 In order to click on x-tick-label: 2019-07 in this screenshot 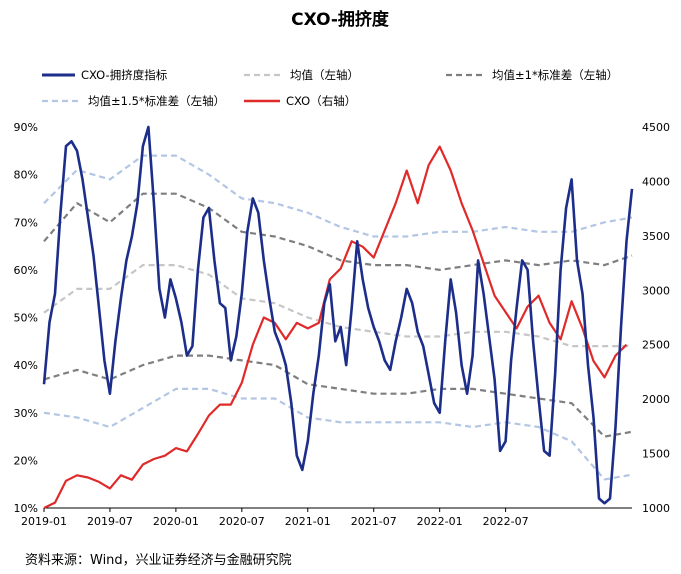, I will do `click(110, 521)`.